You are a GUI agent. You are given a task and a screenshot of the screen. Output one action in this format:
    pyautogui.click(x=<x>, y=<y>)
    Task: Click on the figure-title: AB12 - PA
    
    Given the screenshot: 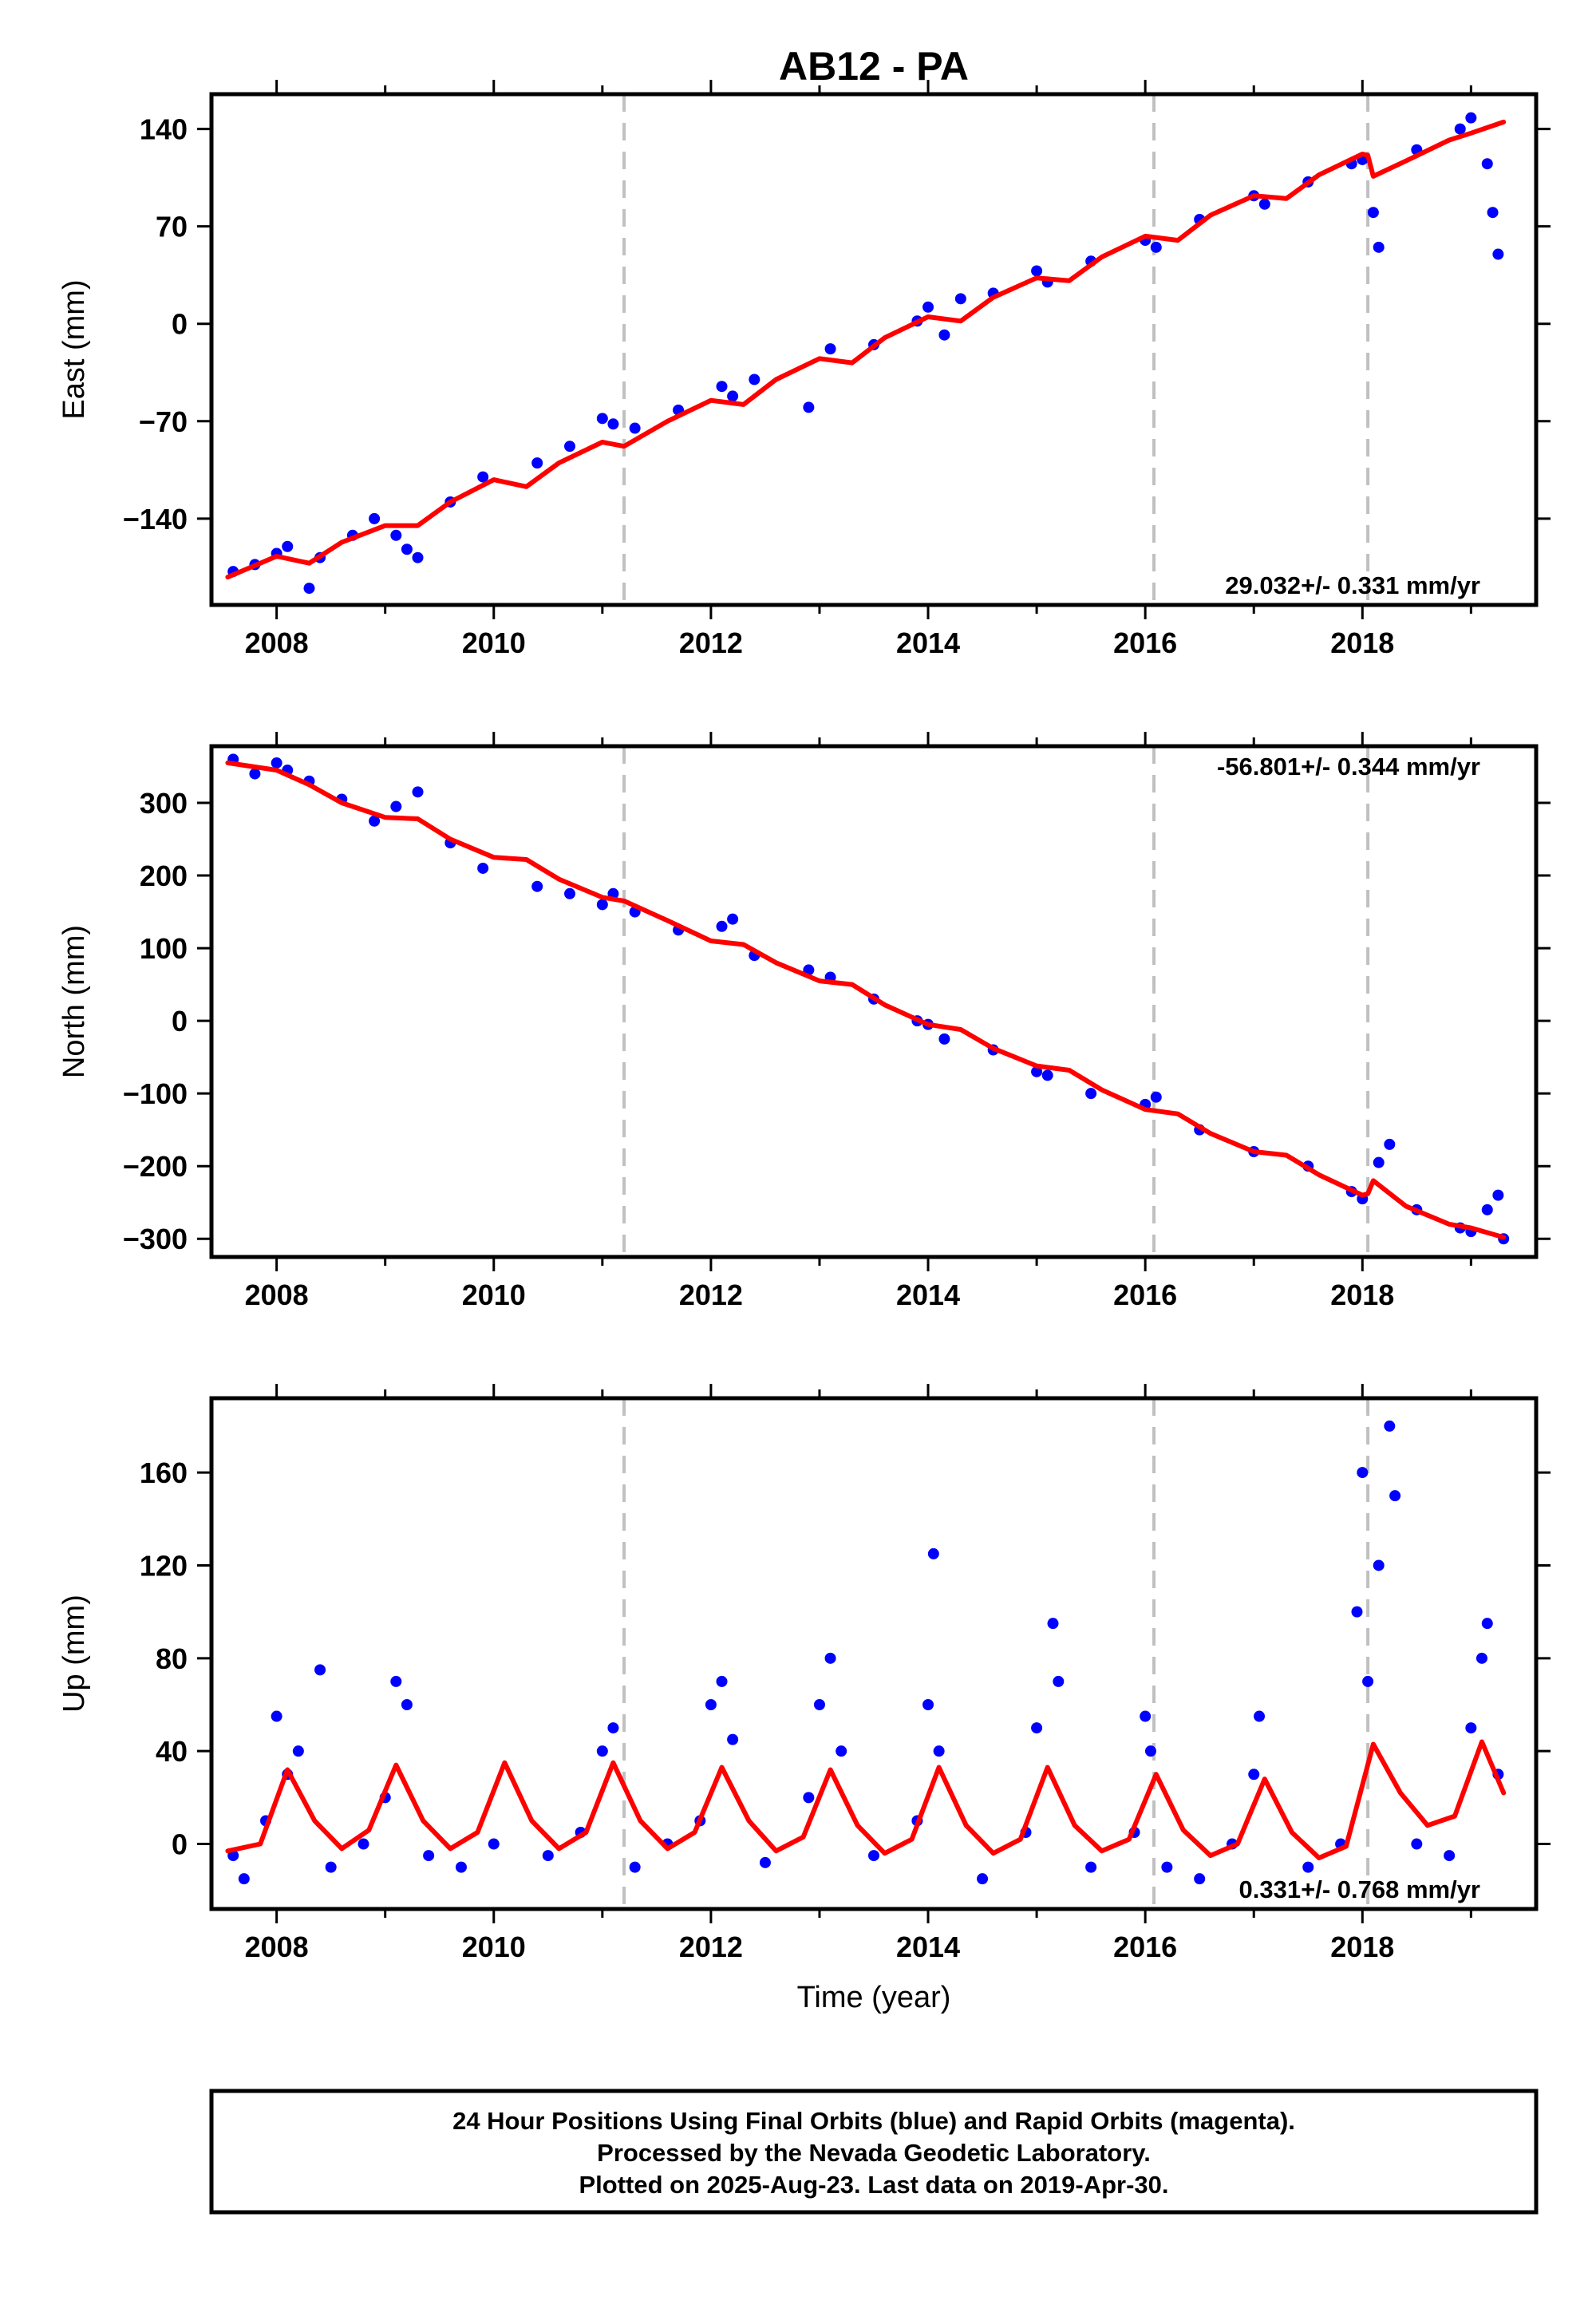 What is the action you would take?
    pyautogui.click(x=874, y=66)
    